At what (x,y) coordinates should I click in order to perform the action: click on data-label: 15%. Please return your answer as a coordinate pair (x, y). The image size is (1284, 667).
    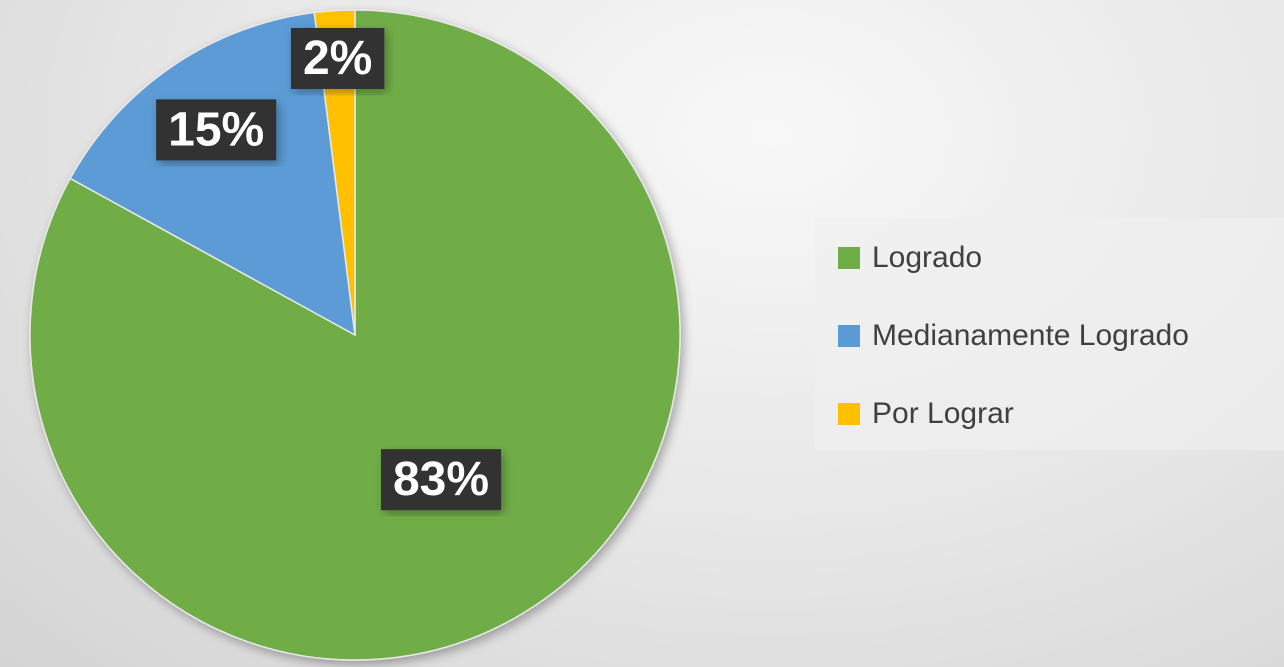
    Looking at the image, I should click on (216, 130).